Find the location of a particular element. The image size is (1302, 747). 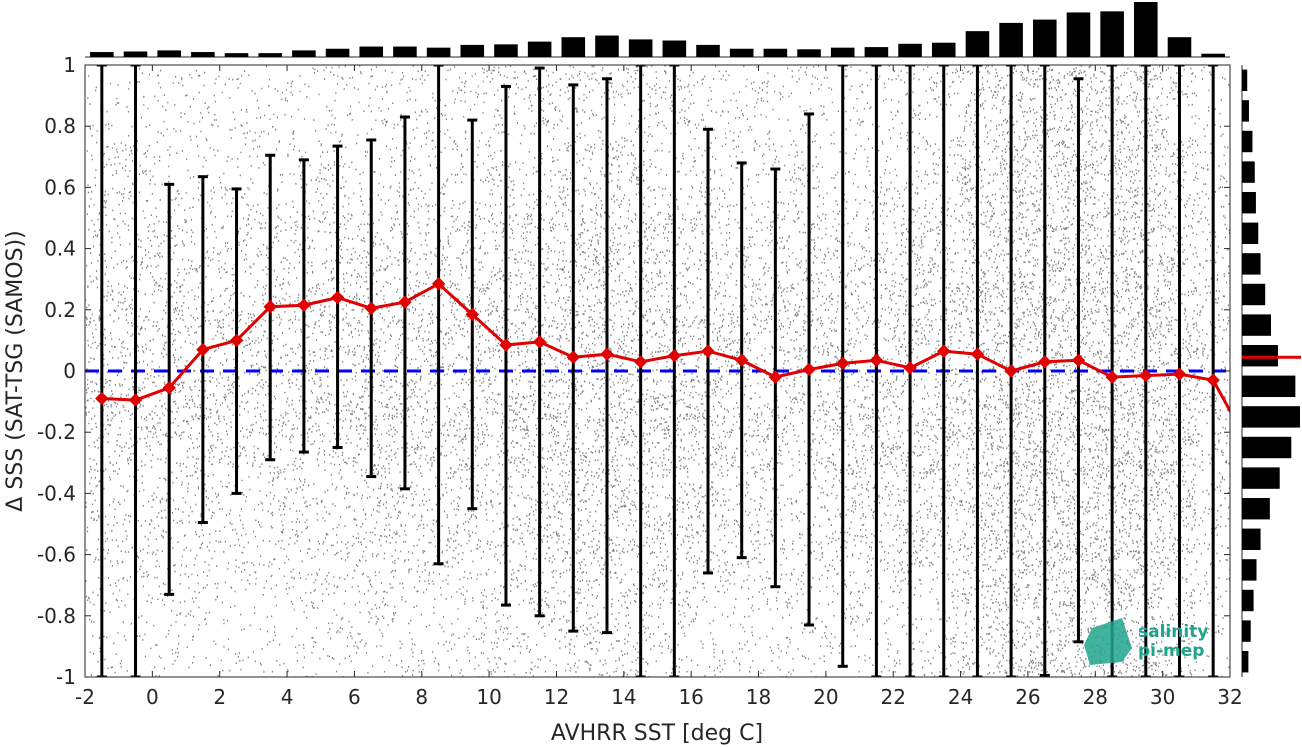

x-tick-label: 14 is located at coordinates (623, 697).